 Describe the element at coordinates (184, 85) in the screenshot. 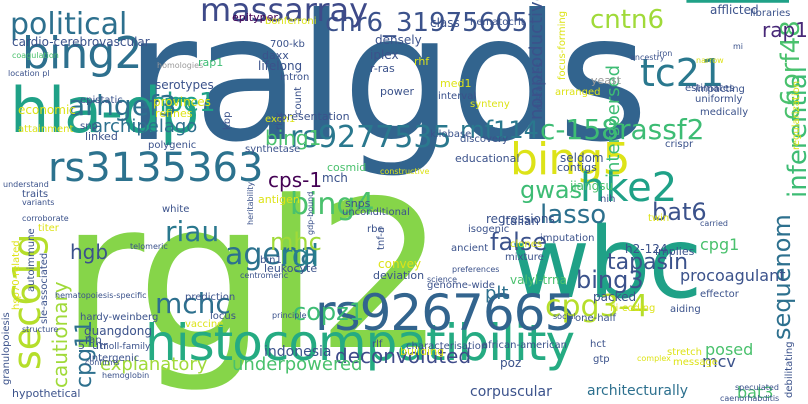

I see `word-serotypes: serotypes` at that location.